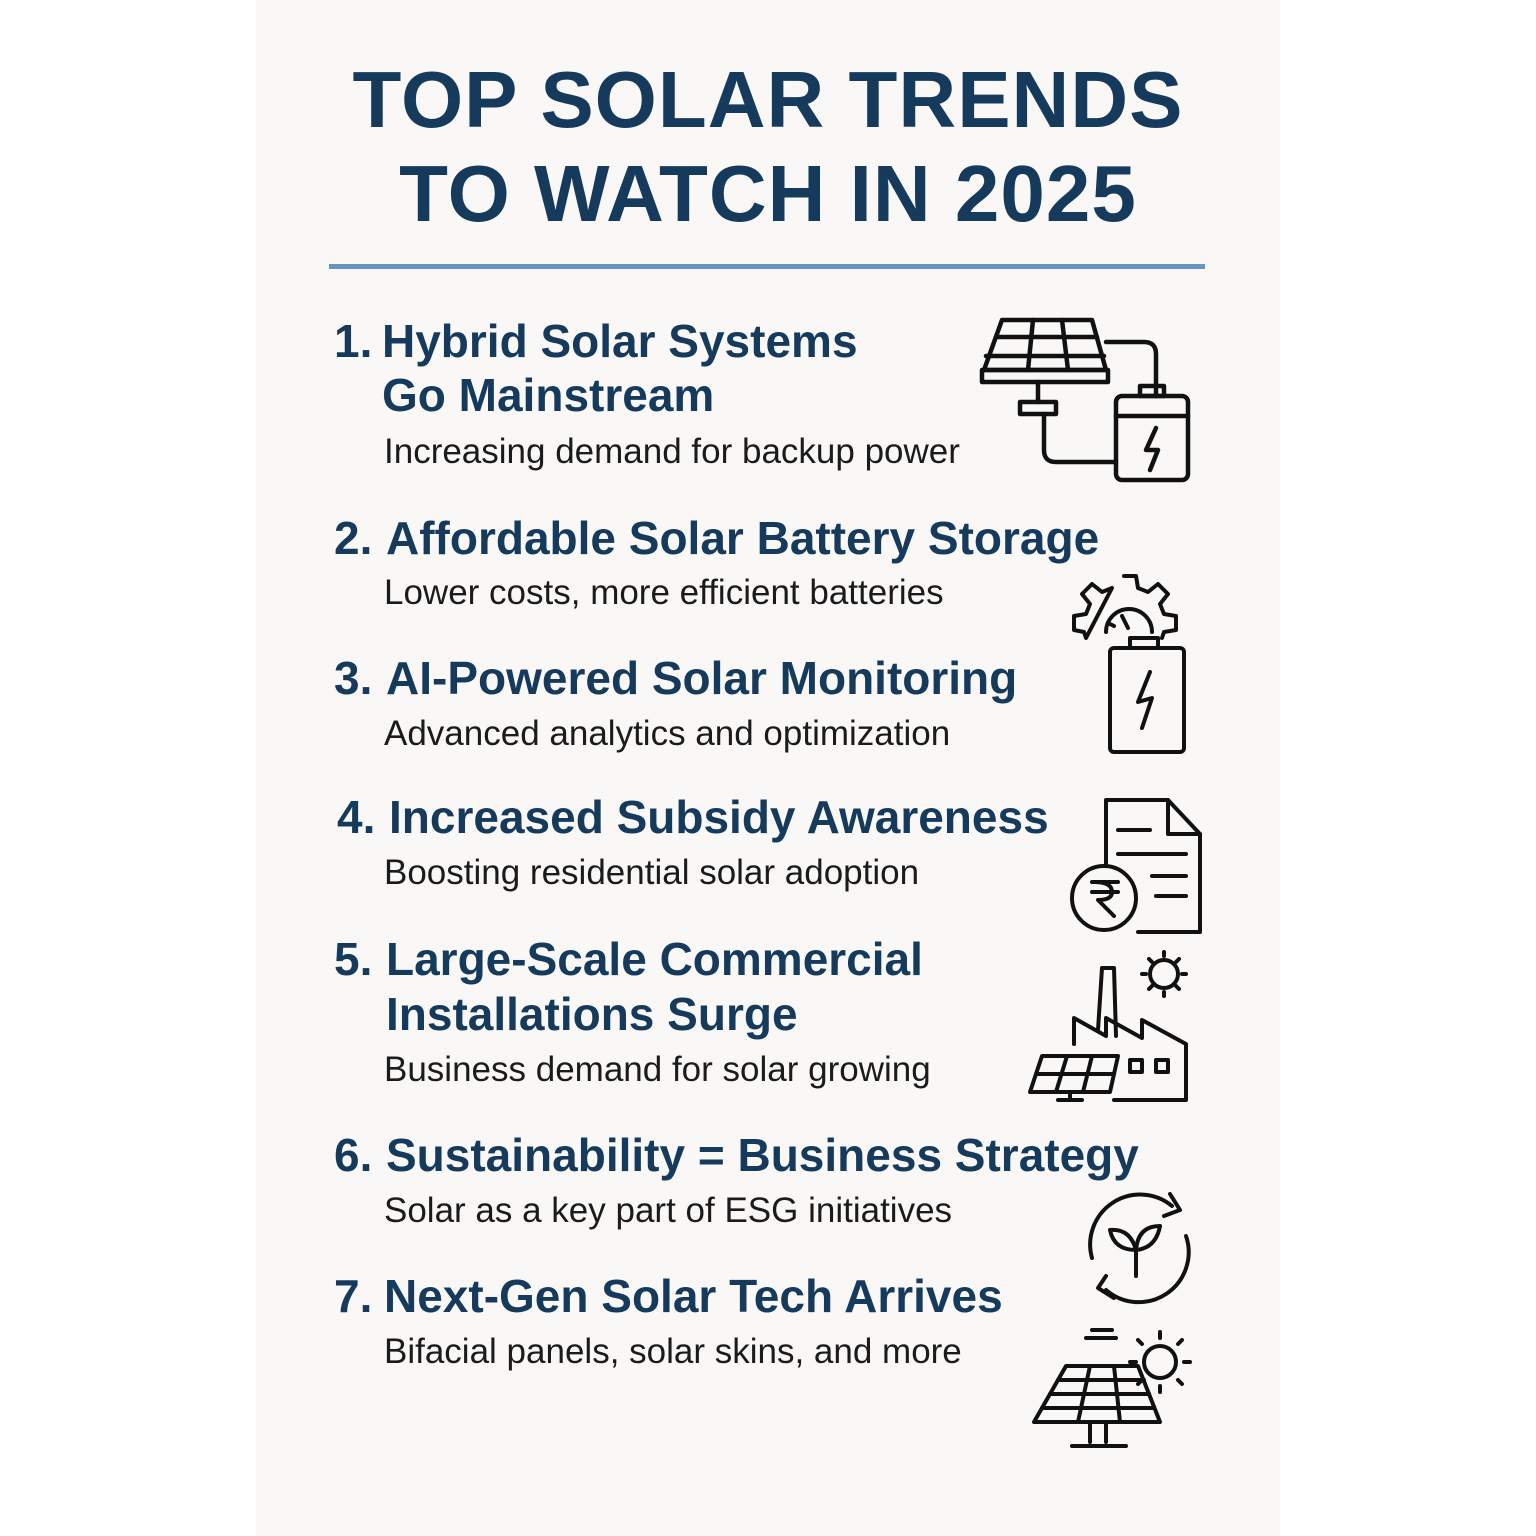 The width and height of the screenshot is (1536, 1536). What do you see at coordinates (353, 341) in the screenshot?
I see `trend-1-number: 1.` at bounding box center [353, 341].